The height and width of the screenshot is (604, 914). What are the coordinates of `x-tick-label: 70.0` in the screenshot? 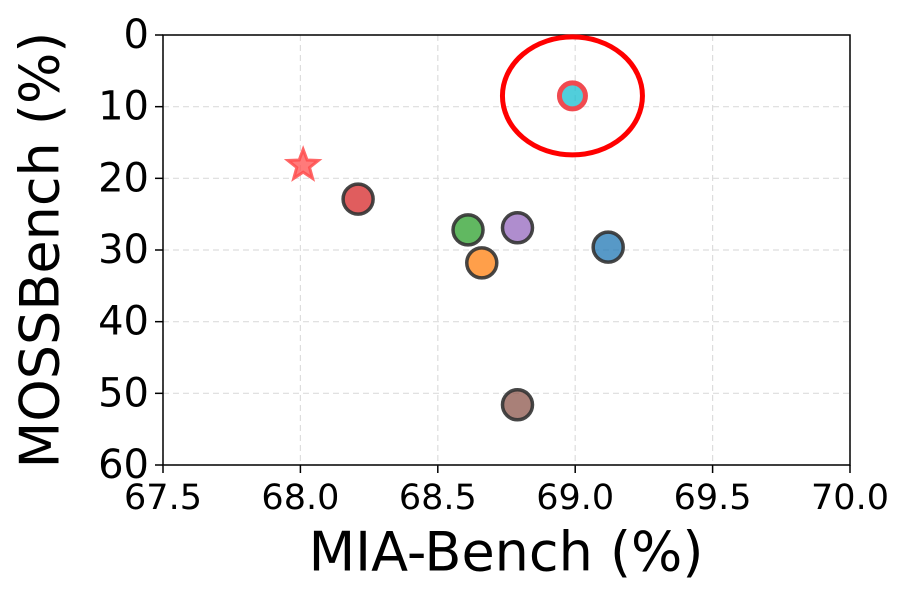 It's located at (850, 498).